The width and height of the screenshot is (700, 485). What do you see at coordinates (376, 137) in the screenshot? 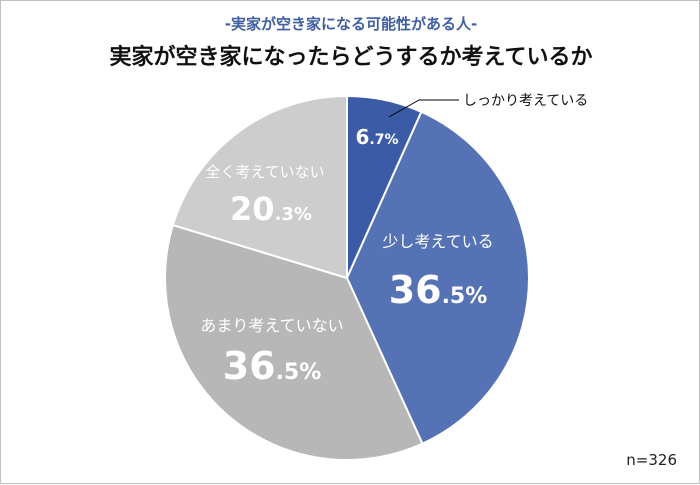
I see `slice-value-1: 6.7%` at bounding box center [376, 137].